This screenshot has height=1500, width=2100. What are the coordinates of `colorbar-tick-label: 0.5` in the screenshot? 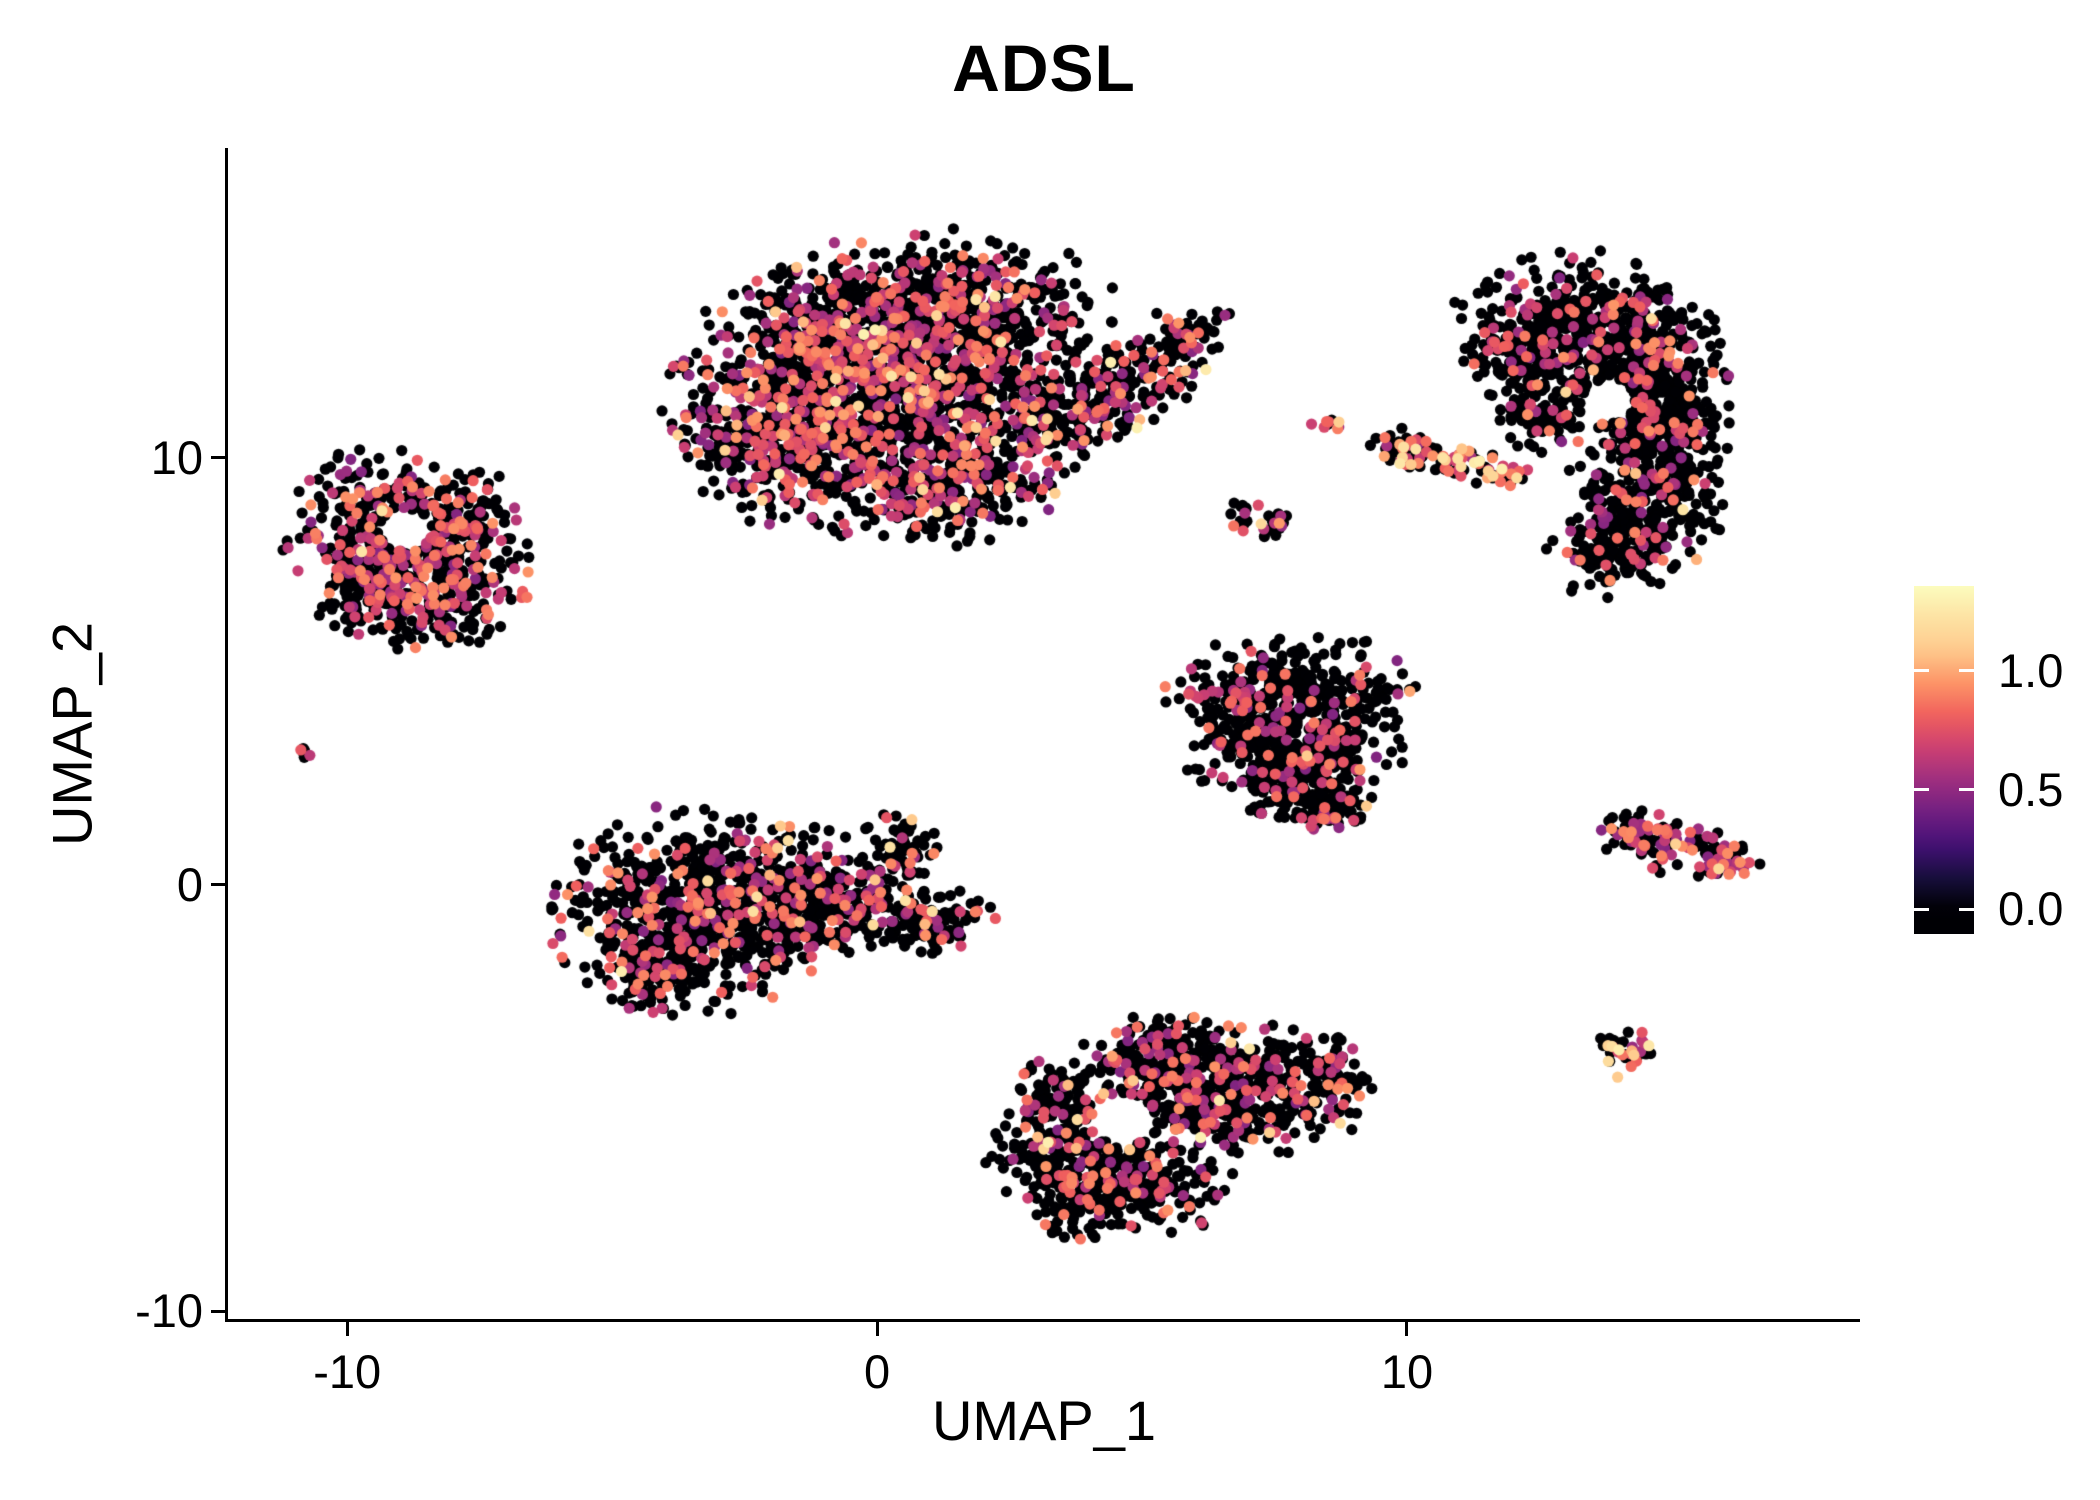 It's located at (2031, 789).